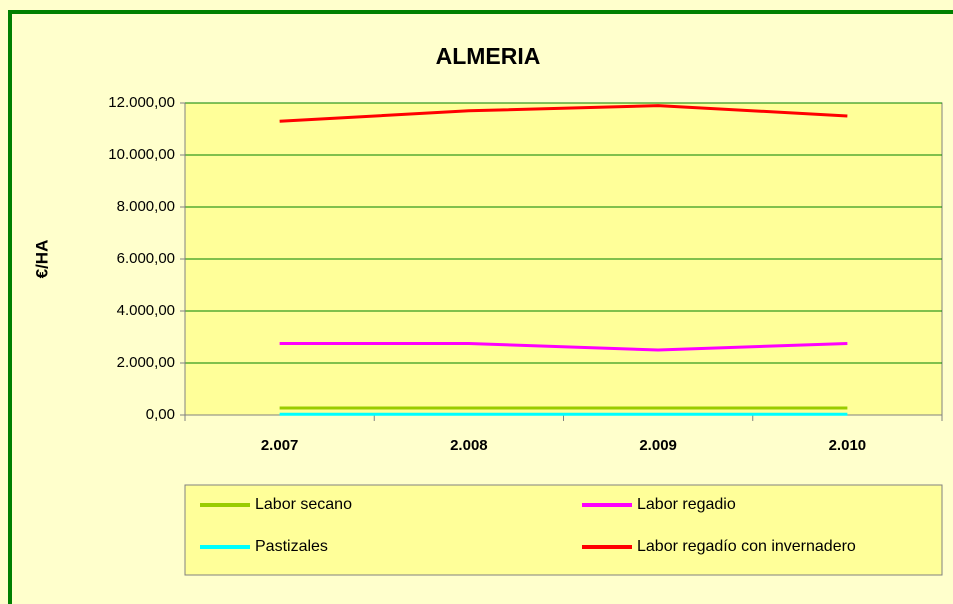  I want to click on legend-label: Labor regadio, so click(686, 504).